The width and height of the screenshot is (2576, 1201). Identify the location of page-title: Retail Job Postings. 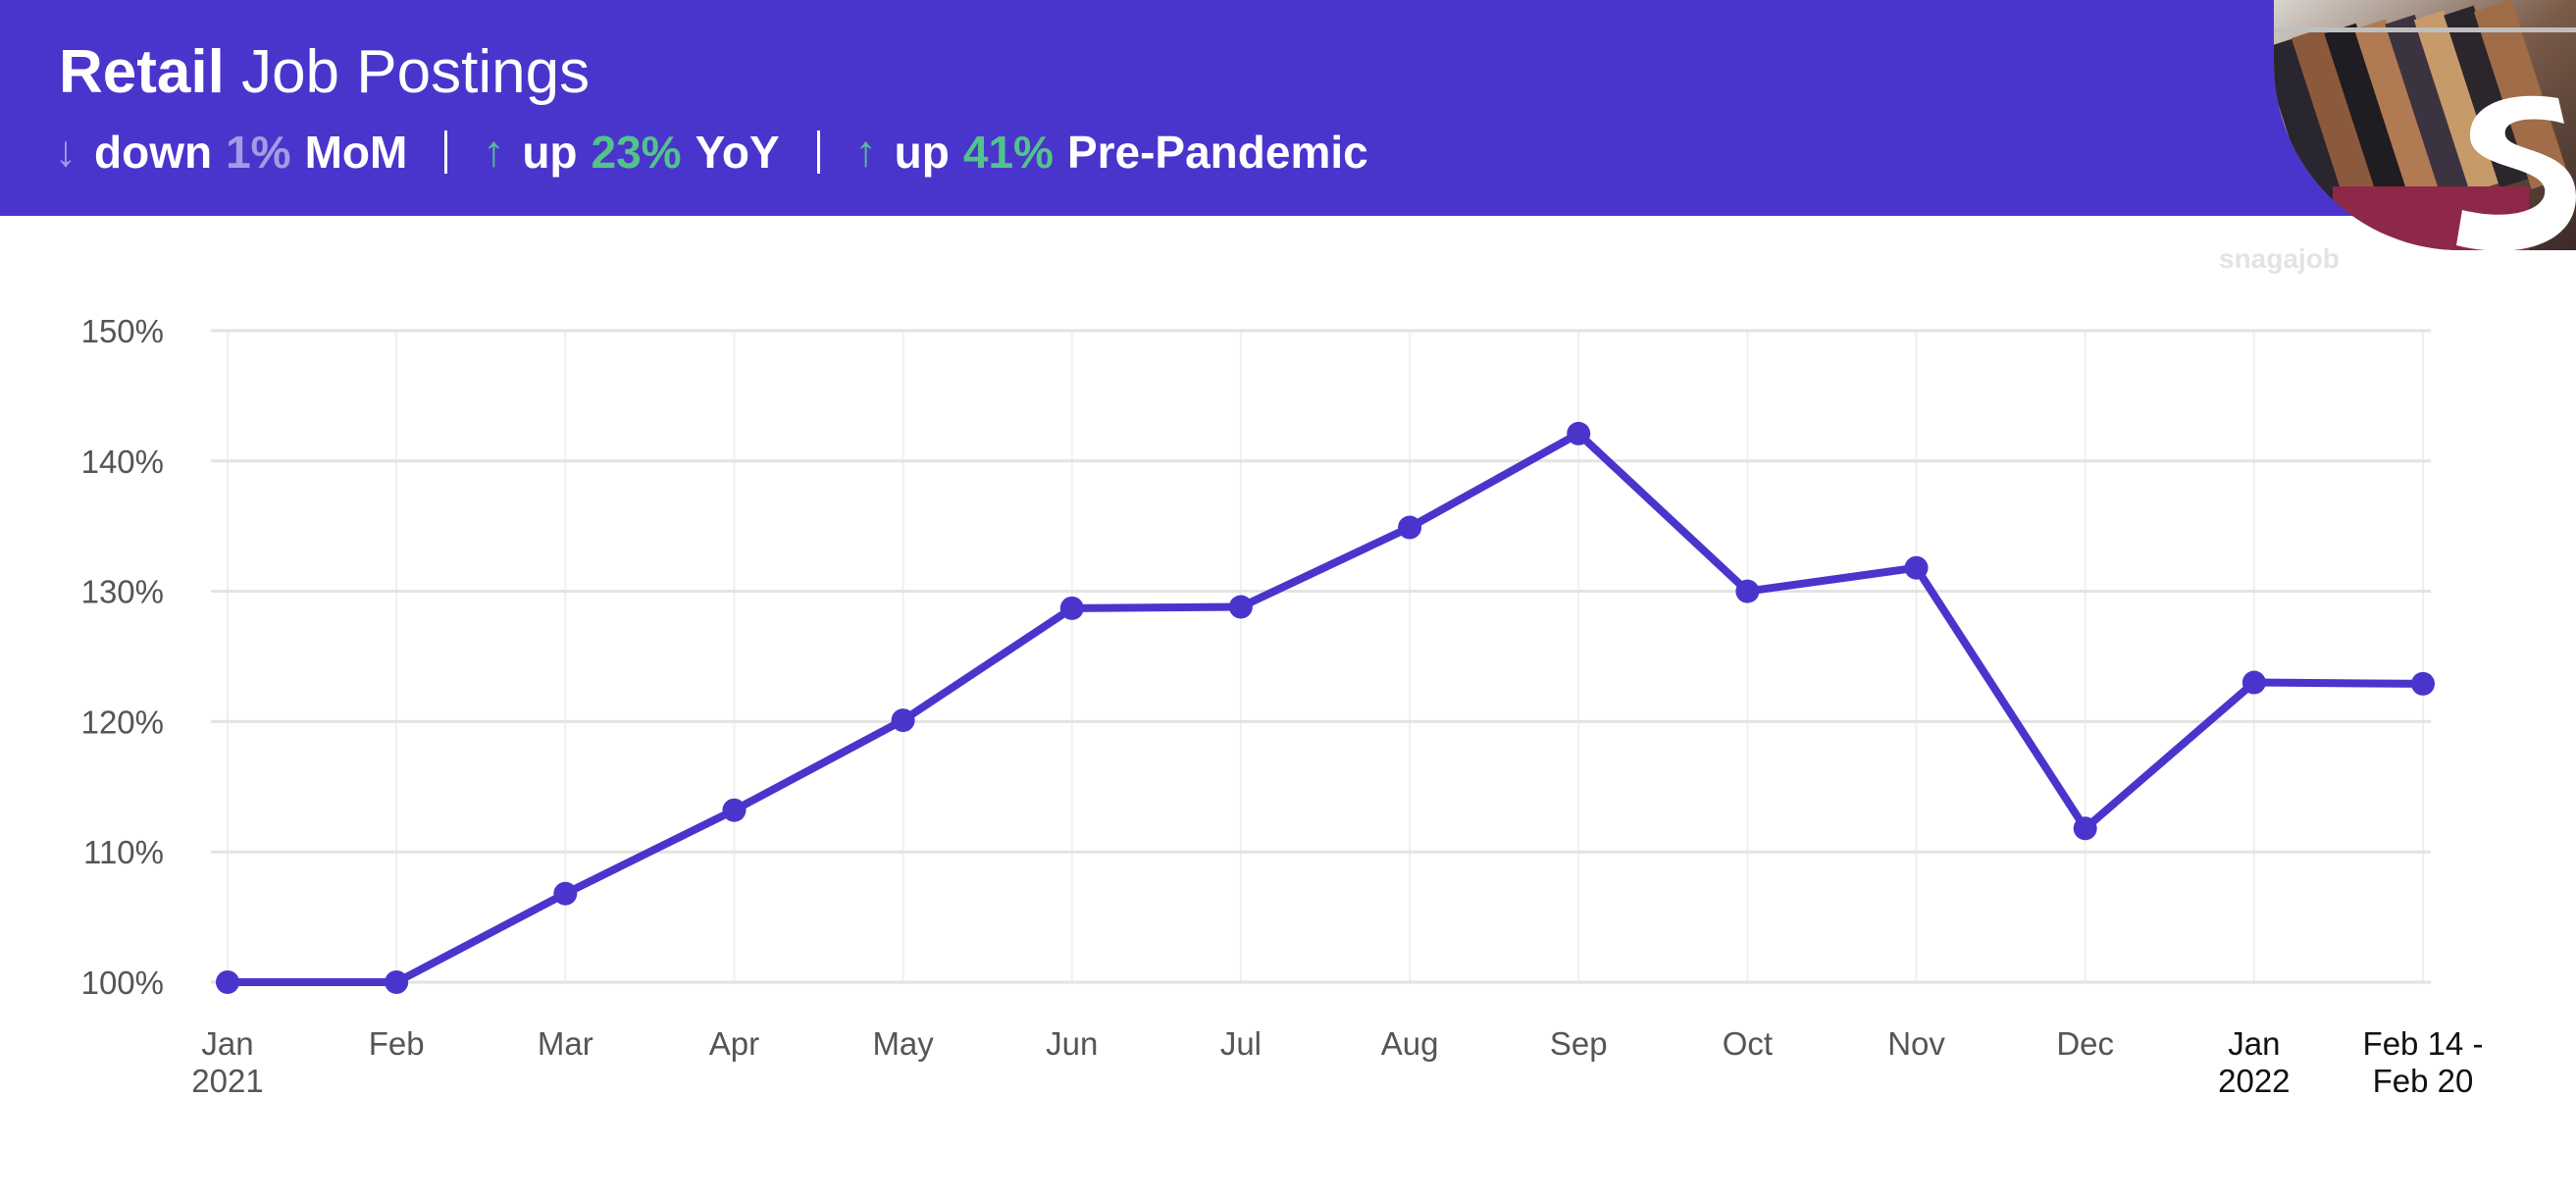
(324, 72).